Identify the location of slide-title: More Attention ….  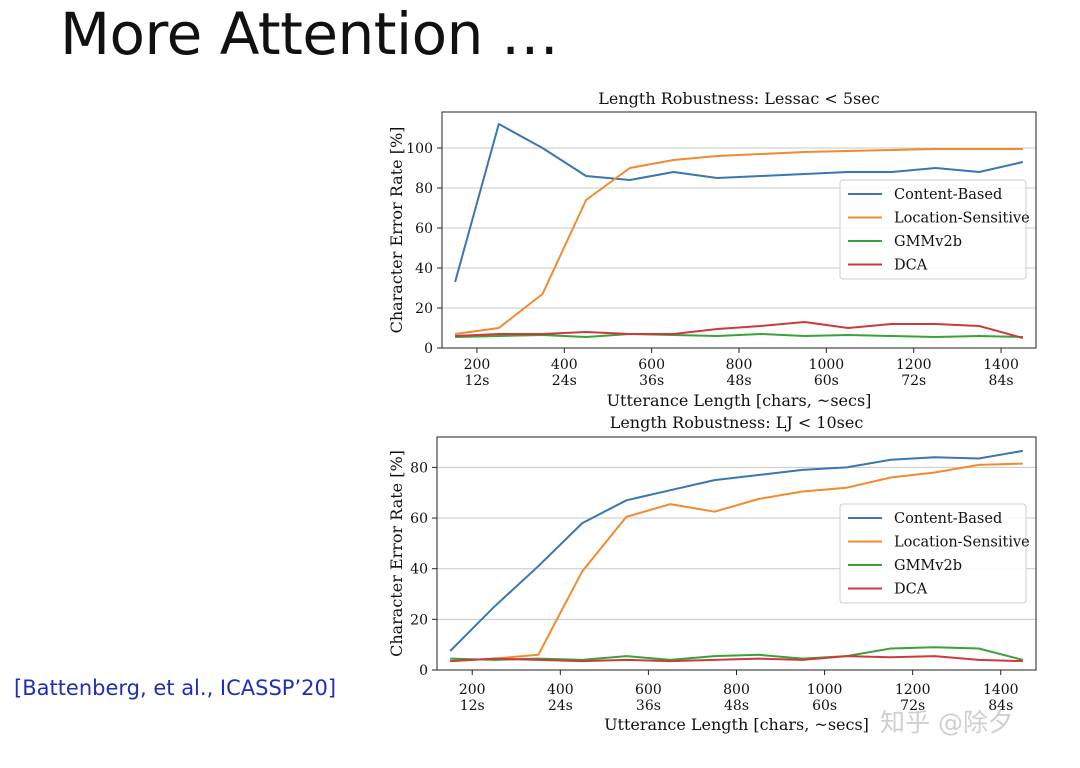
(309, 34).